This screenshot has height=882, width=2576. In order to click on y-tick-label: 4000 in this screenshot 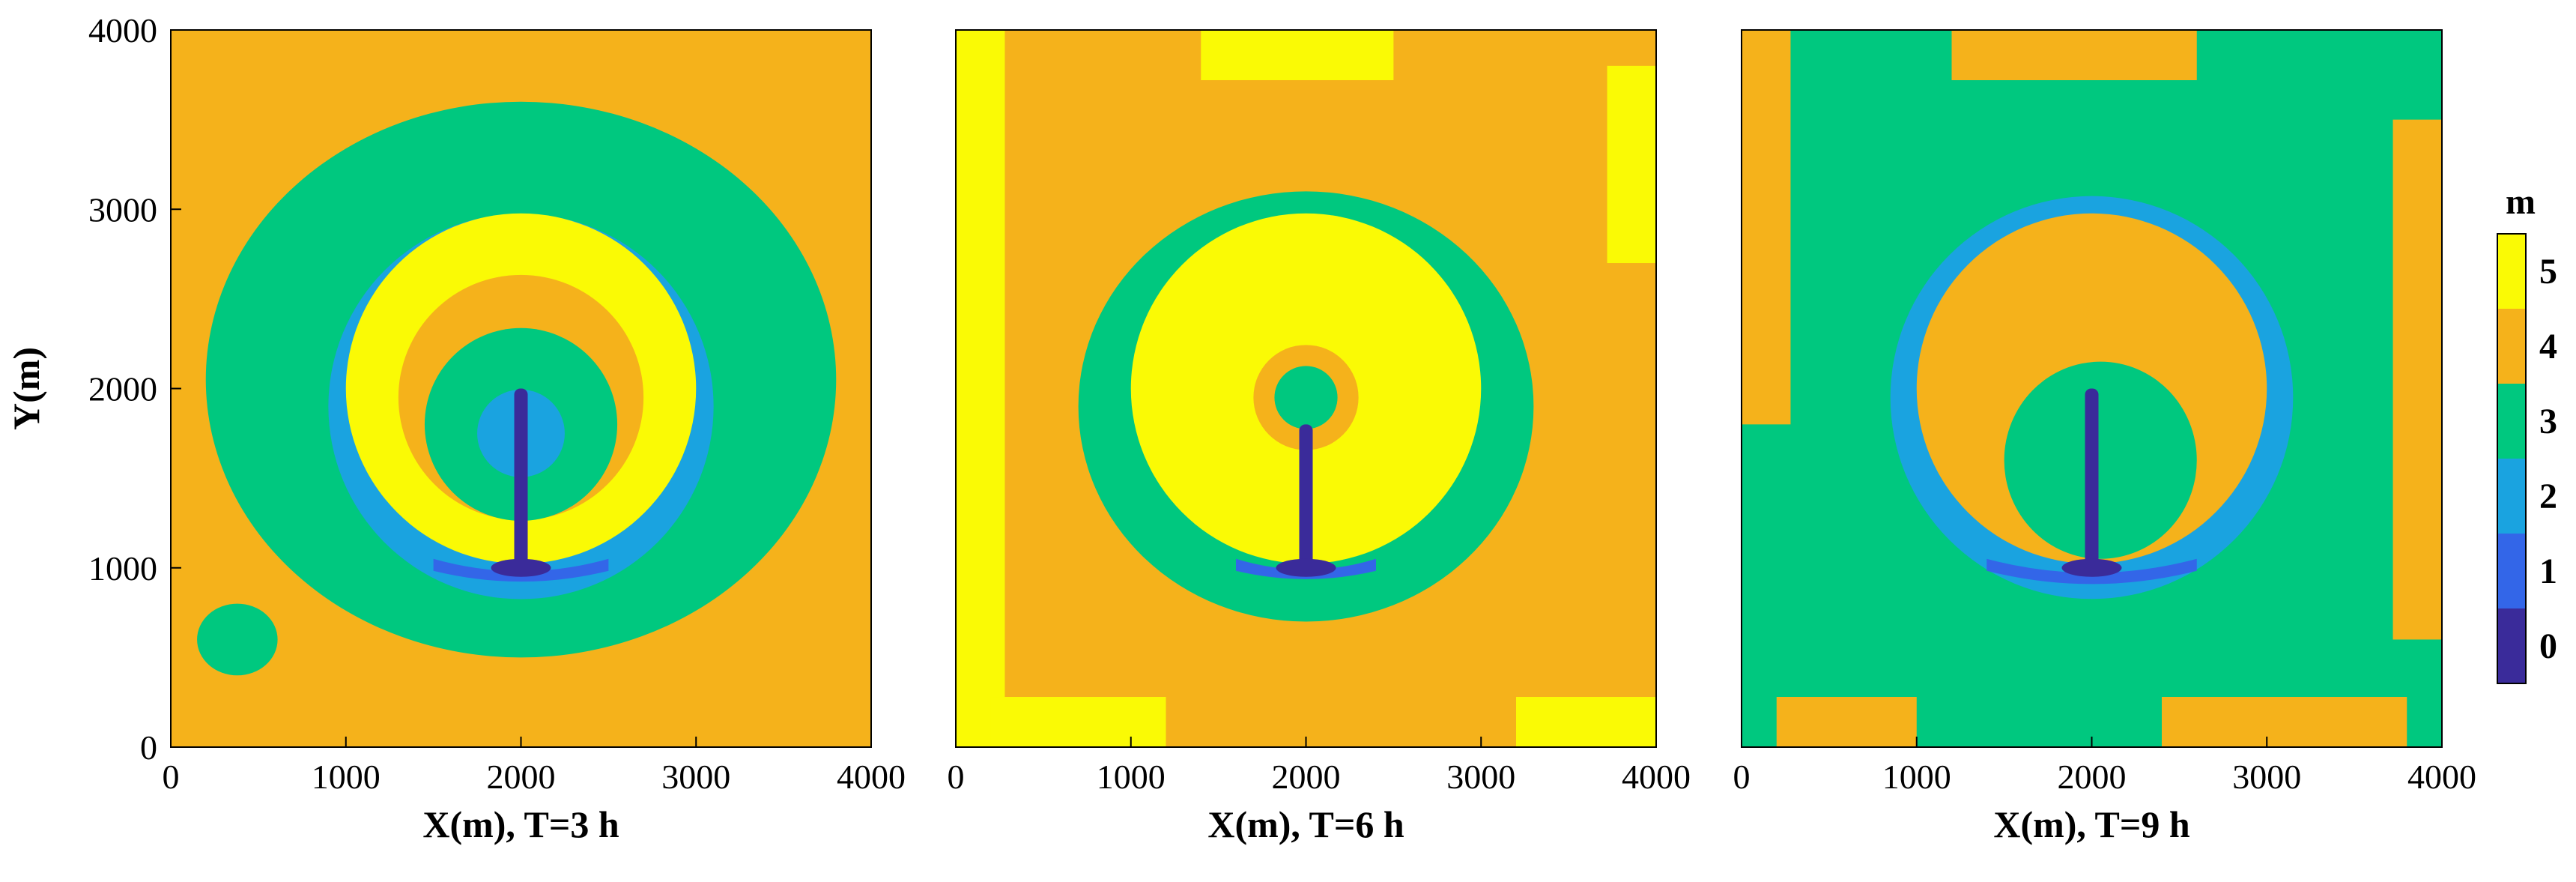, I will do `click(123, 30)`.